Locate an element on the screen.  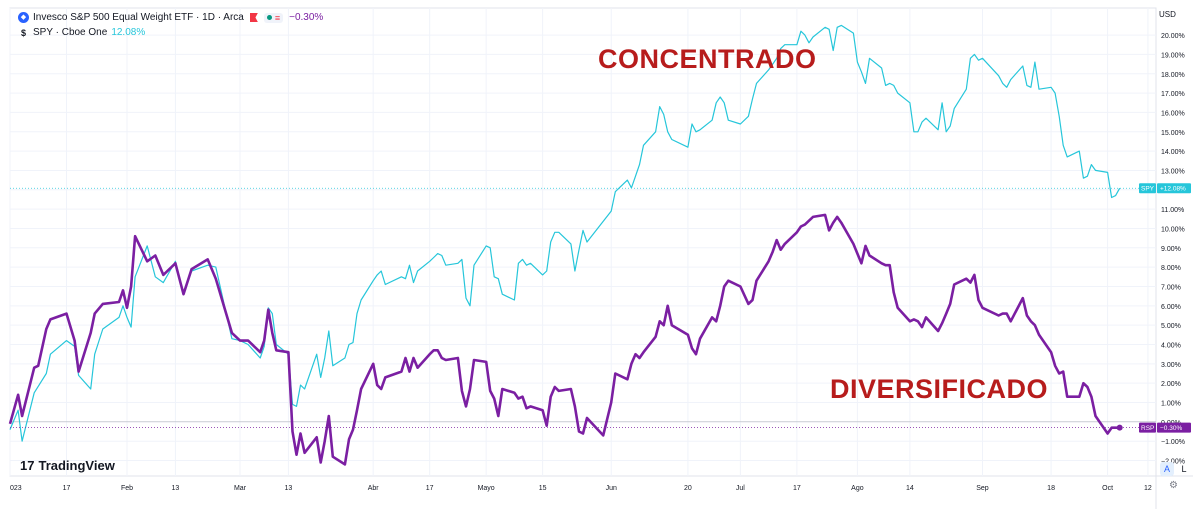
x-tick-label: 14 is located at coordinates (910, 488).